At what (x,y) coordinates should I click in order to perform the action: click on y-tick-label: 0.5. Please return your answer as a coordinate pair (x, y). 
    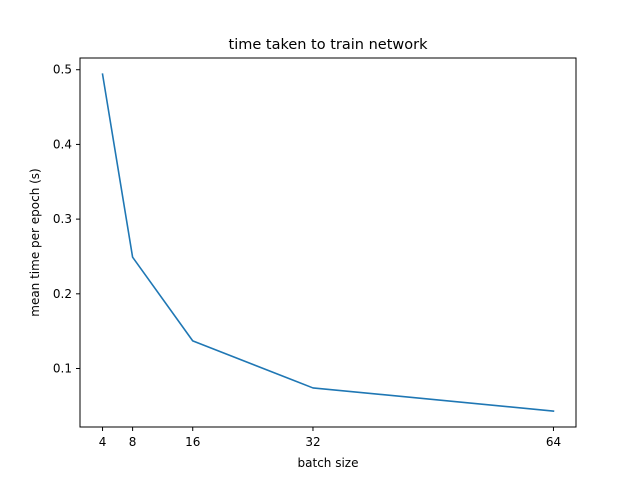
    Looking at the image, I should click on (62, 70).